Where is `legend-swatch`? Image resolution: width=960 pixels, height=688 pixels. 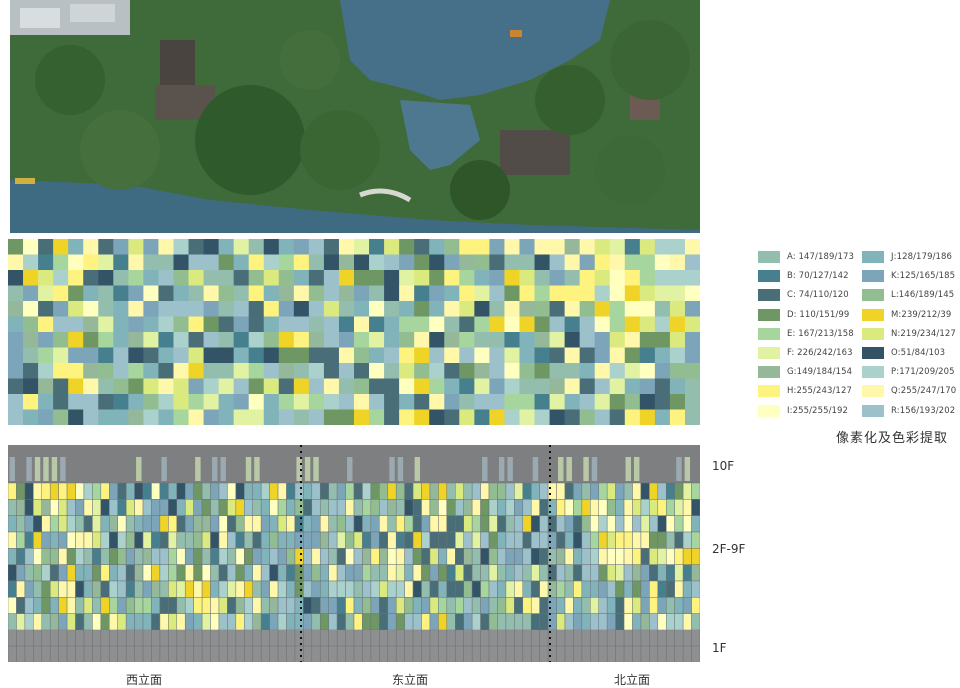
legend-swatch is located at coordinates (769, 257).